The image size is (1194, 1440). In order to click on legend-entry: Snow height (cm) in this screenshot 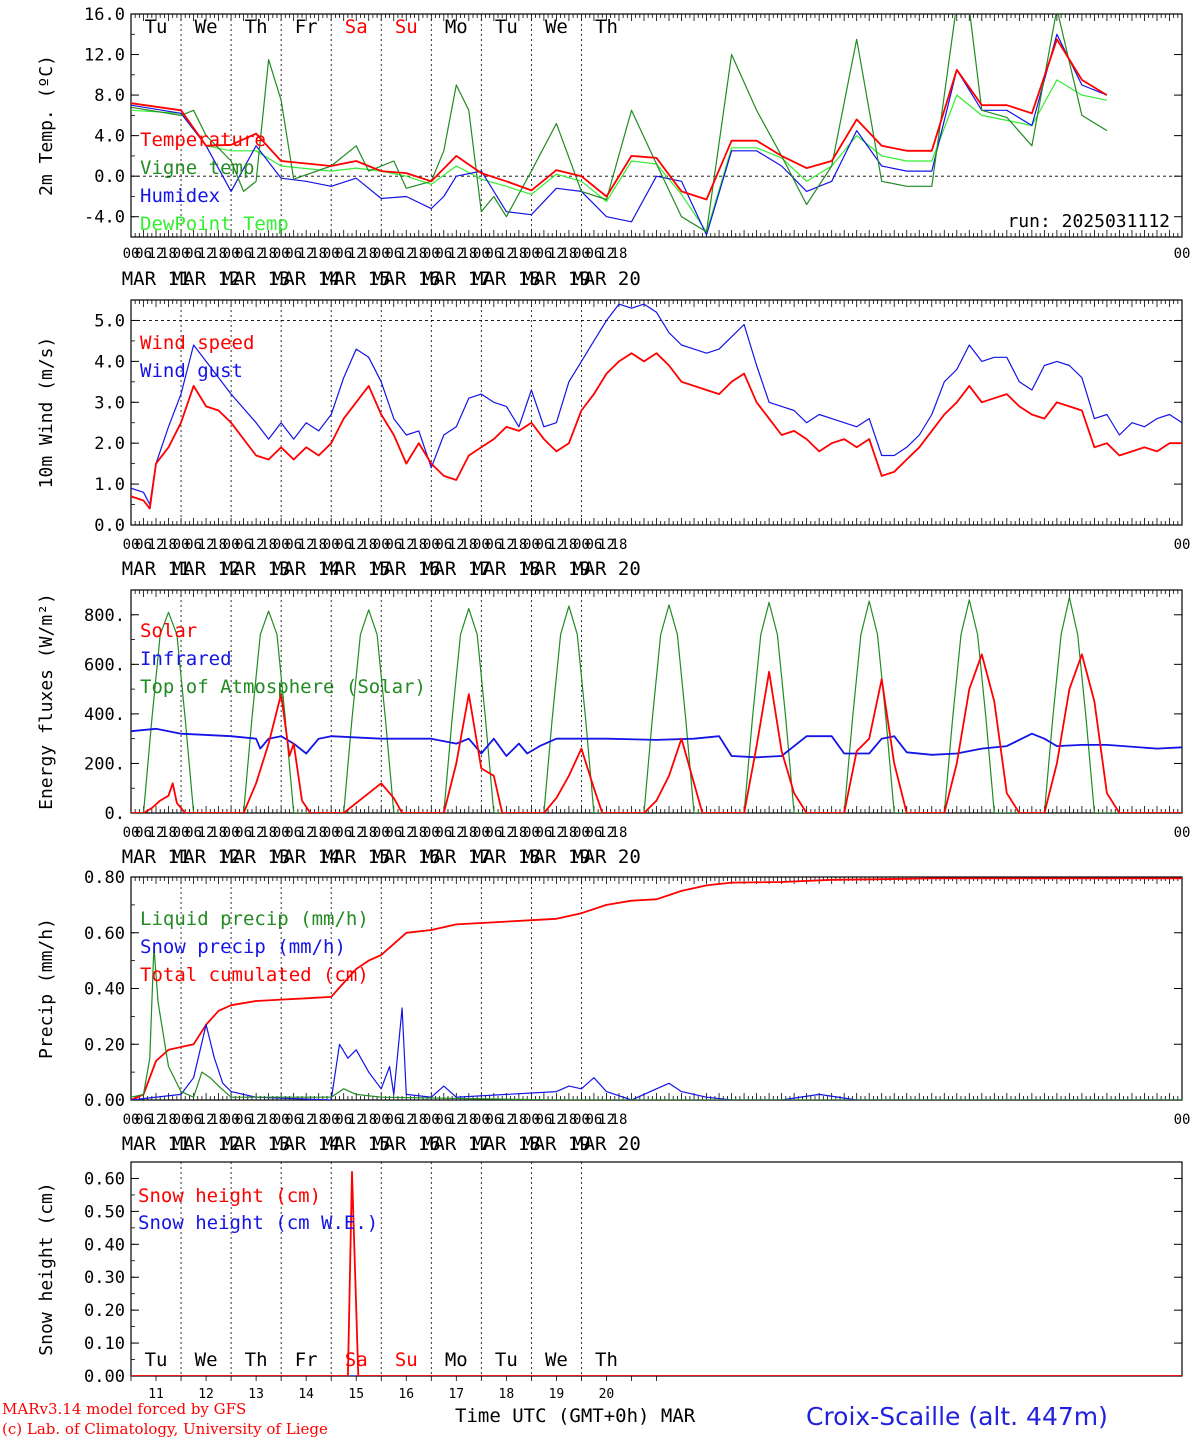, I will do `click(229, 1196)`.